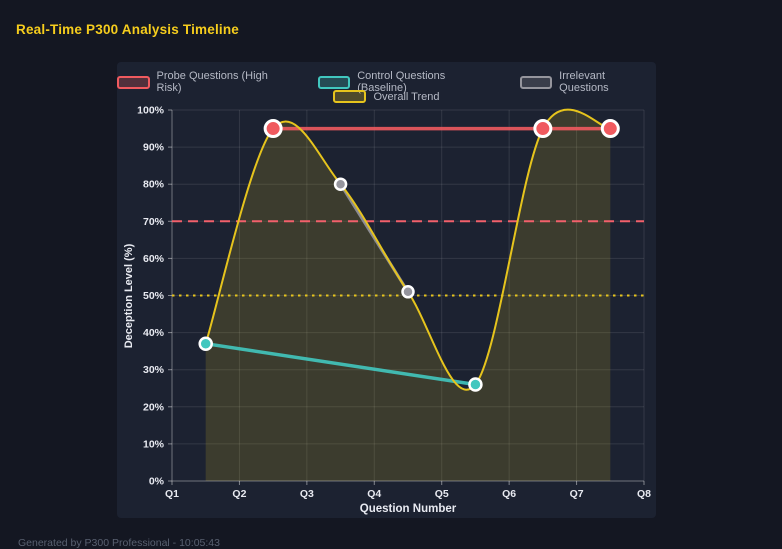 Image resolution: width=782 pixels, height=549 pixels. Describe the element at coordinates (154, 259) in the screenshot. I see `y-tick-label: 60%` at that location.